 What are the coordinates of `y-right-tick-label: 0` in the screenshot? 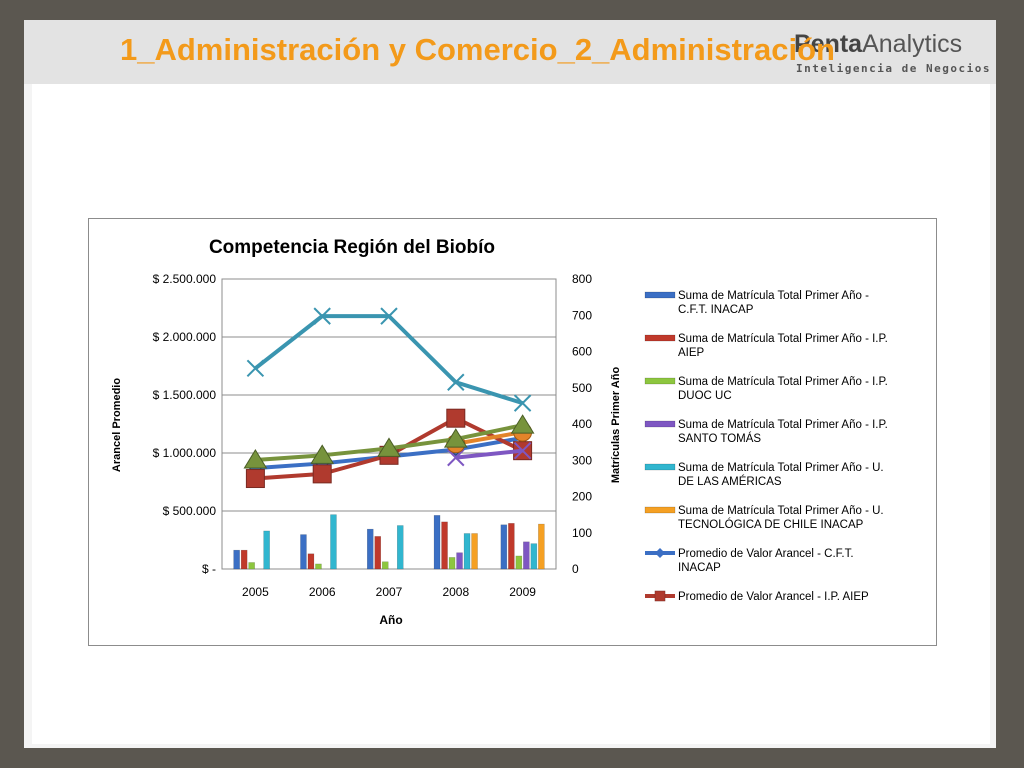 It's located at (575, 569).